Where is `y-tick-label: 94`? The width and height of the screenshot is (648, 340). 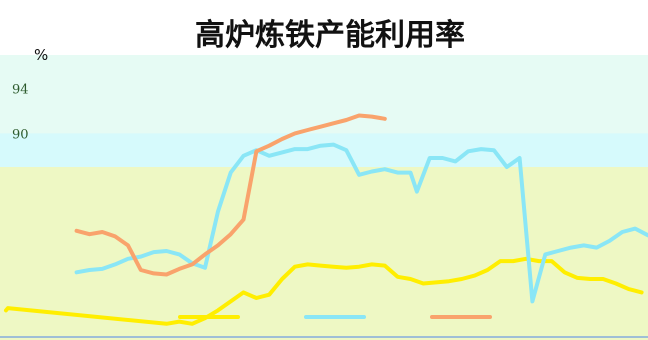
y-tick-label: 94 is located at coordinates (20, 90).